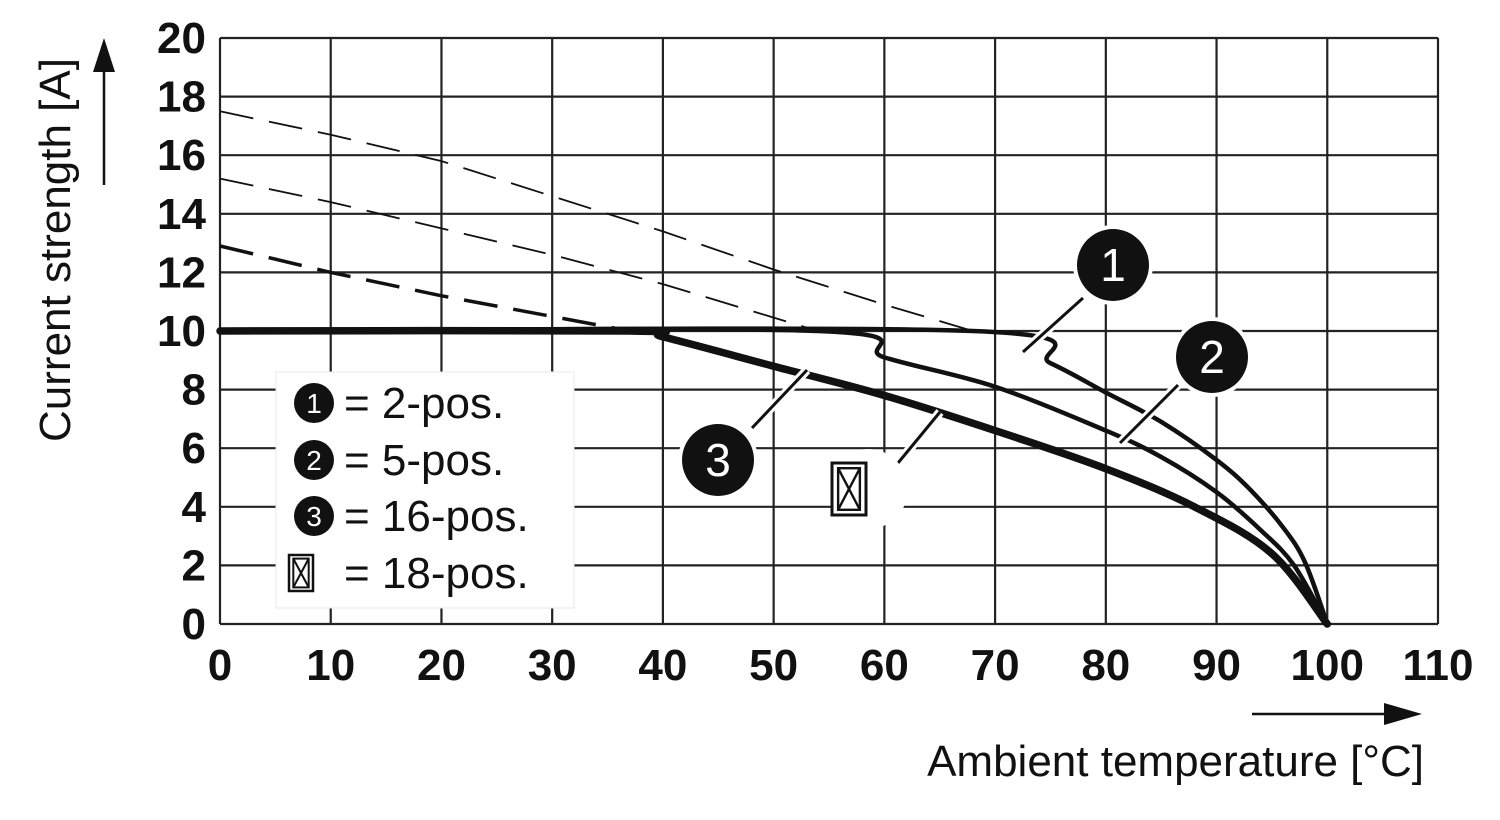 Image resolution: width=1500 pixels, height=820 pixels. What do you see at coordinates (425, 490) in the screenshot?
I see `legend: 1 = 2-pos. 2 = 5-pos. 3 = 16-pos. = 18-pos.` at bounding box center [425, 490].